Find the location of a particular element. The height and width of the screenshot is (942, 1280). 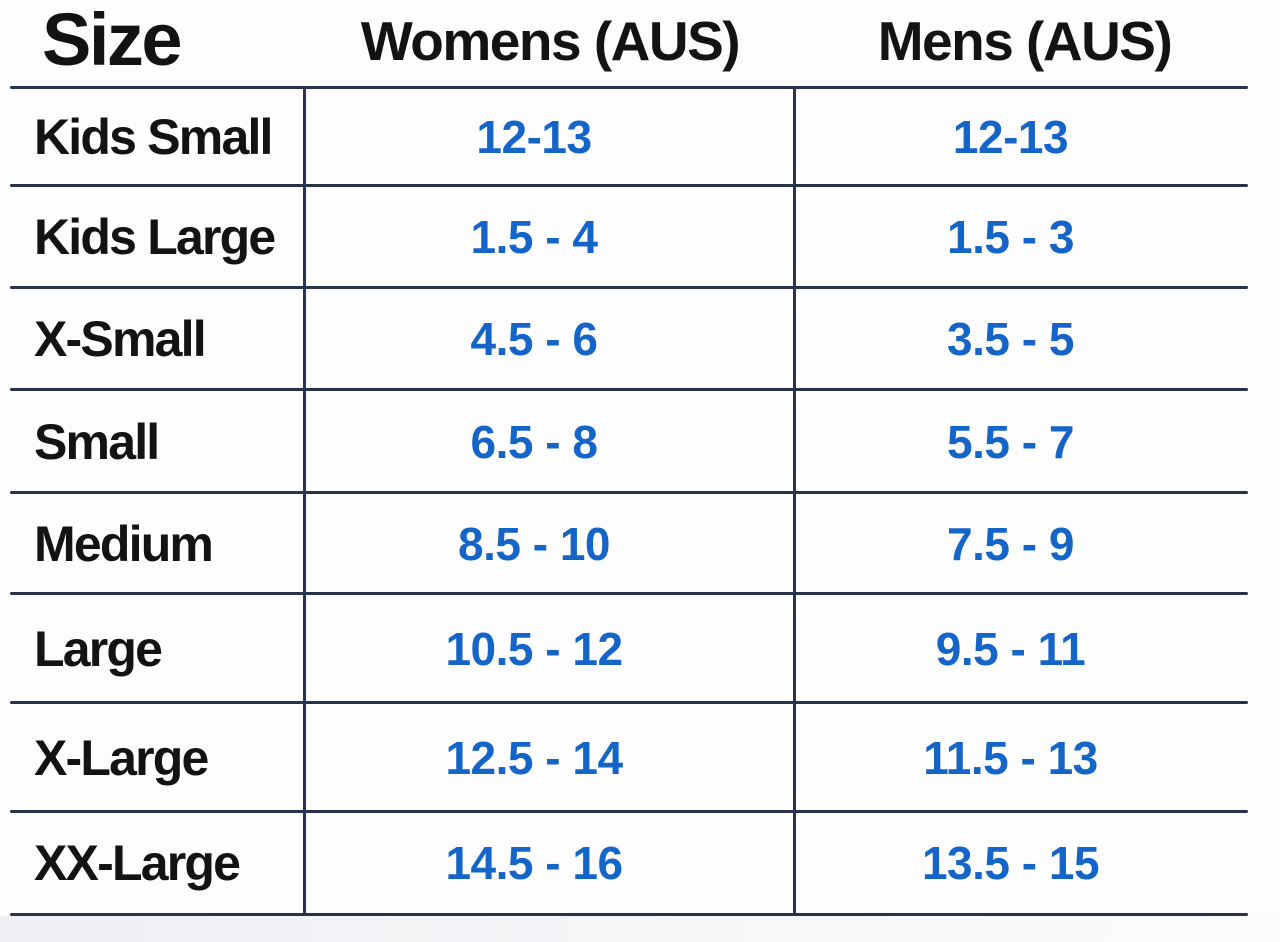

header-mens: Mens (AUS) is located at coordinates (1025, 40).